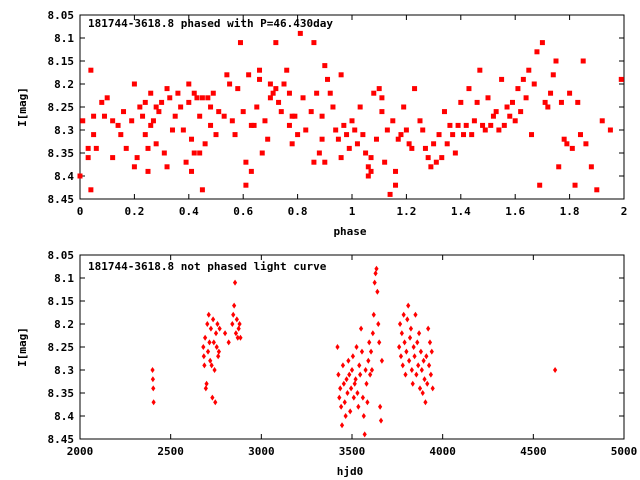 This screenshot has width=640, height=480. What do you see at coordinates (461, 211) in the screenshot?
I see `phased-x-tick-label: 1.4` at bounding box center [461, 211].